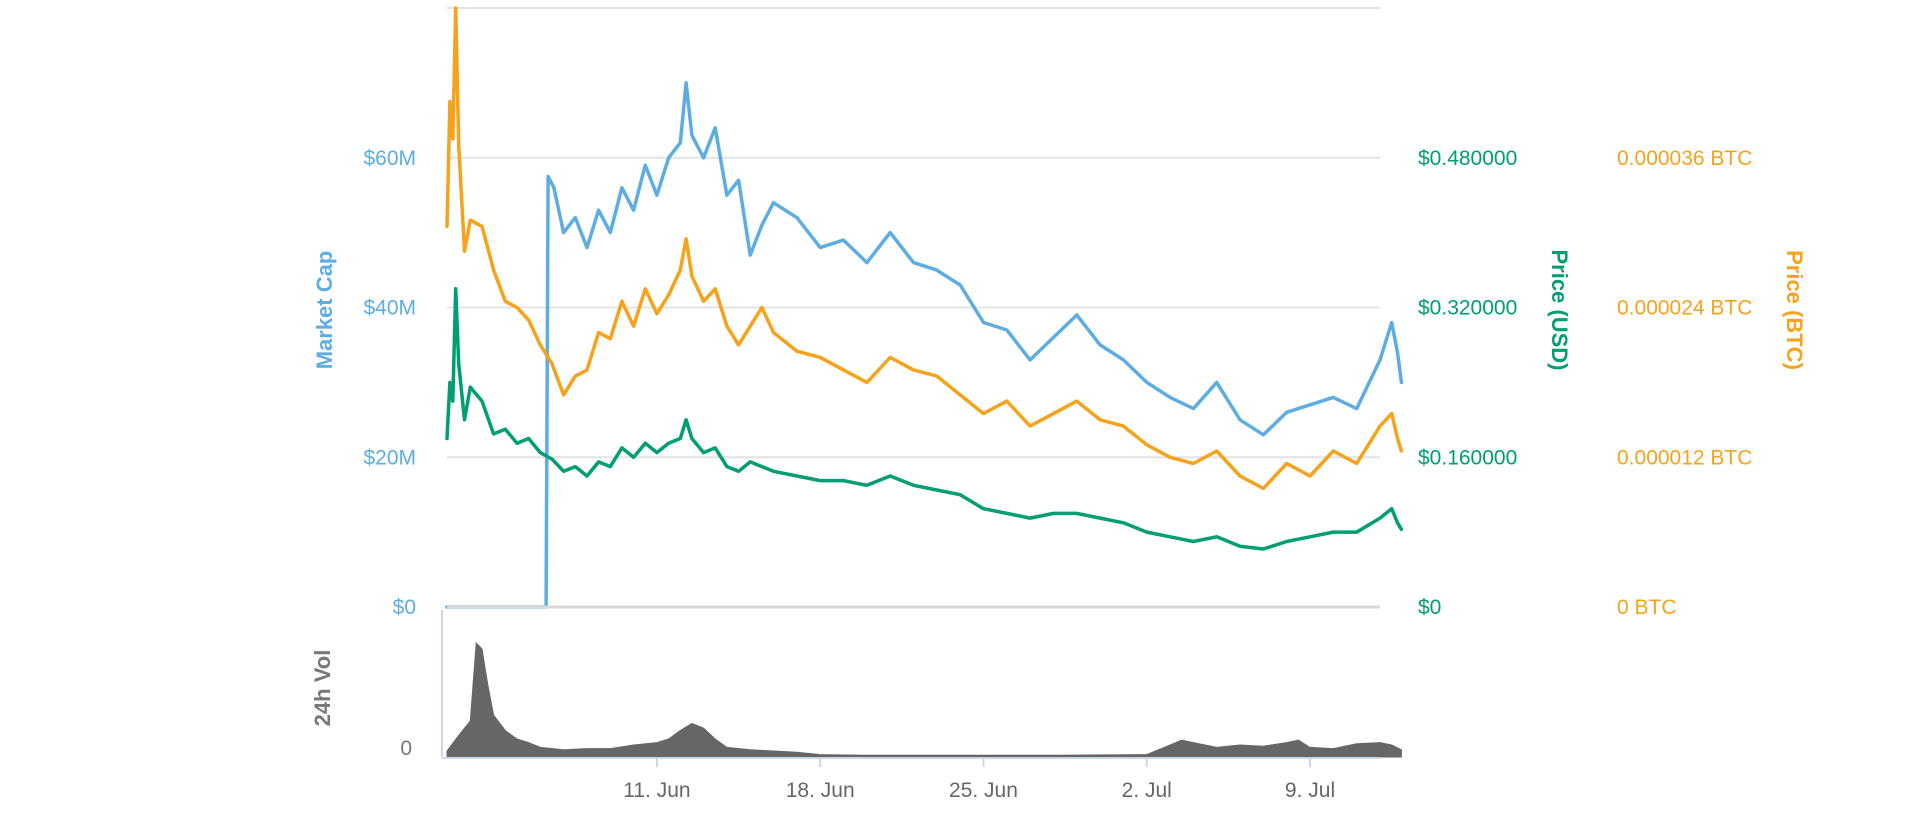 The image size is (1915, 829). I want to click on market-cap-tick-label: $20M, so click(389, 457).